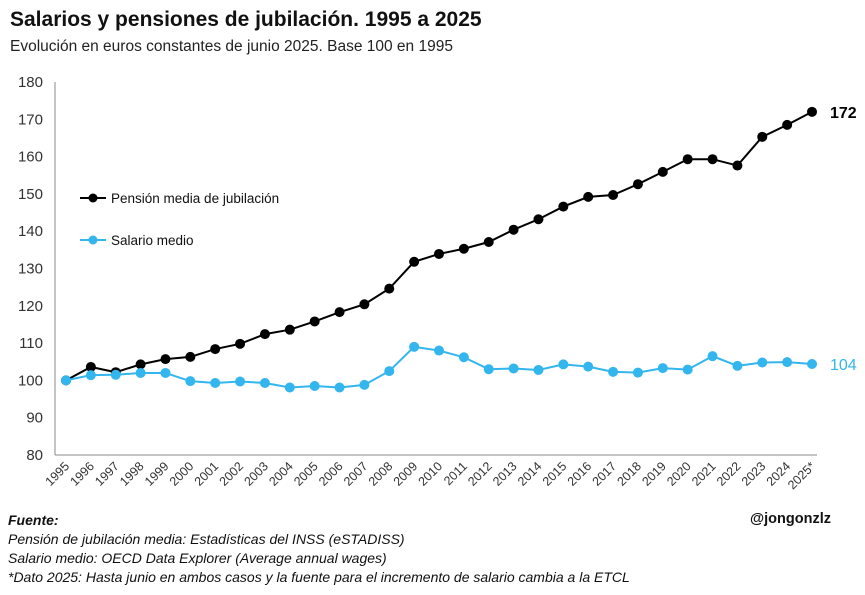 The image size is (865, 595). I want to click on legend-marker-salario, so click(93, 240).